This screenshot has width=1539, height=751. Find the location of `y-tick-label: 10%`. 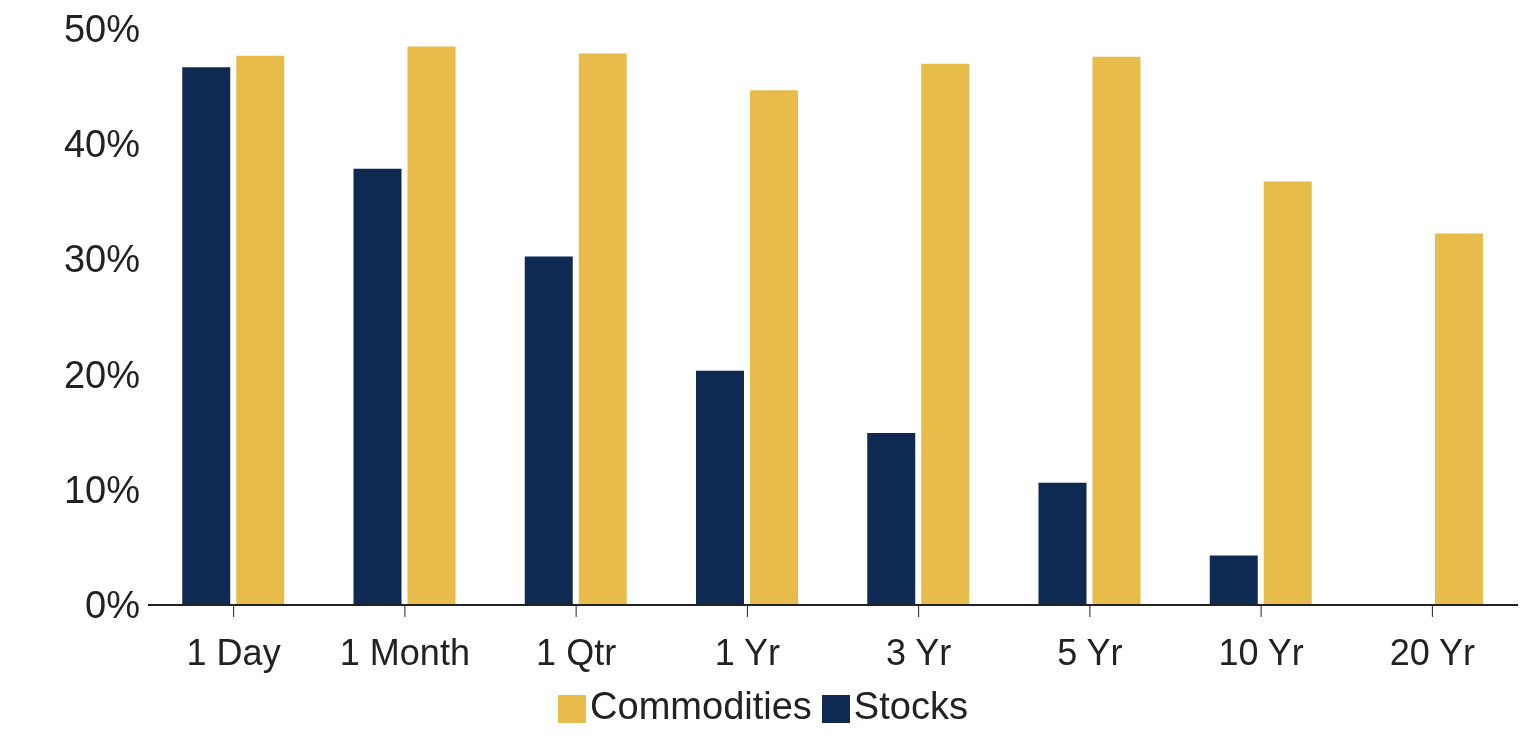

y-tick-label: 10% is located at coordinates (101, 490).